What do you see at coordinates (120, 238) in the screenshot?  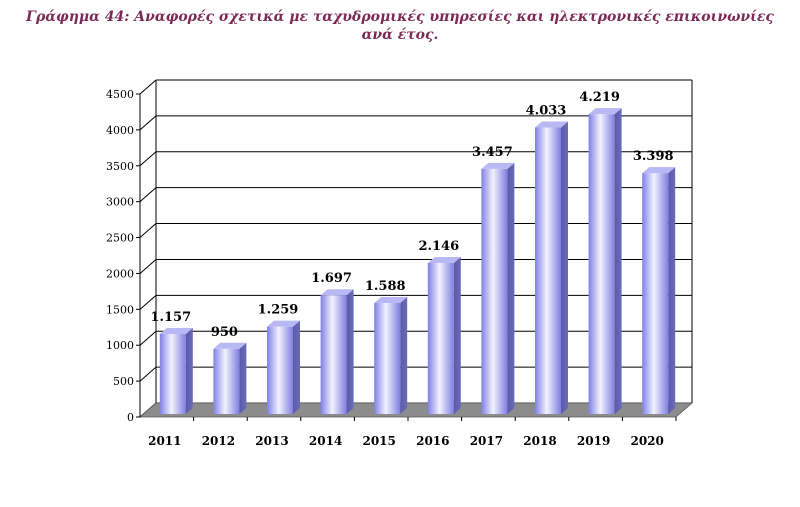 I see `y-tick-label: 2500` at bounding box center [120, 238].